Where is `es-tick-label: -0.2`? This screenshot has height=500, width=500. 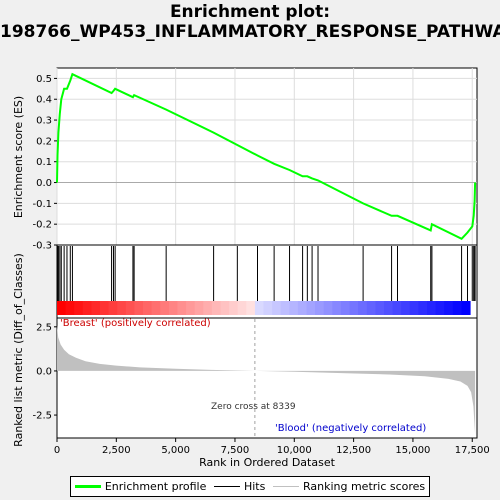
es-tick-label: -0.2 is located at coordinates (42, 225).